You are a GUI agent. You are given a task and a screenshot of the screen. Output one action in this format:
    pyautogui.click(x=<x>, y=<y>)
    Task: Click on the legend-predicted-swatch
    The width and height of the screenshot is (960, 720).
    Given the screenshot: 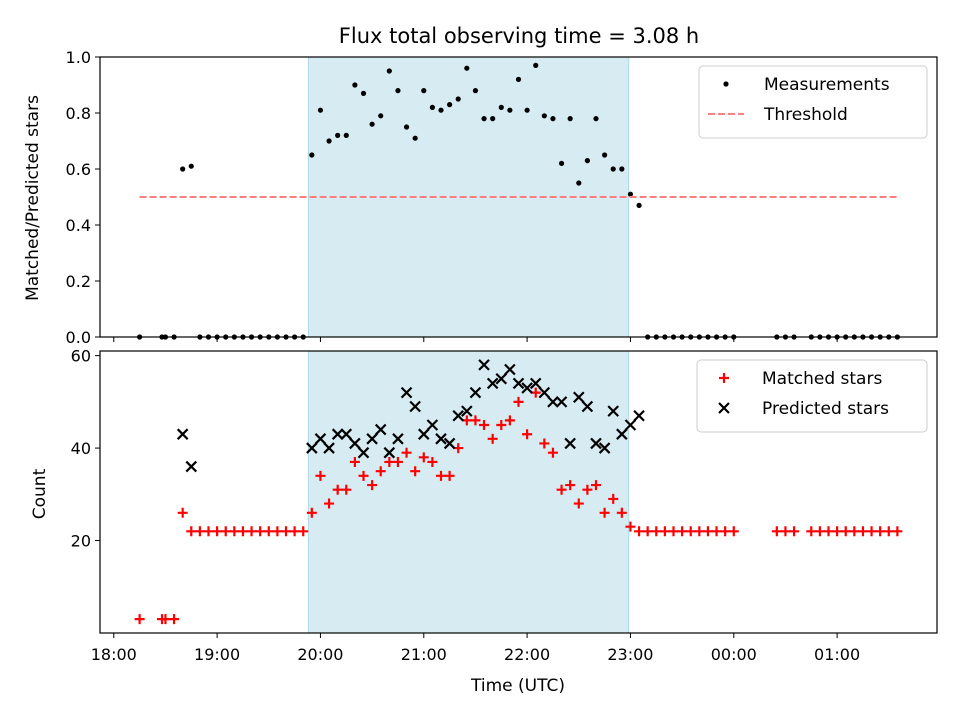 What is the action you would take?
    pyautogui.click(x=724, y=408)
    